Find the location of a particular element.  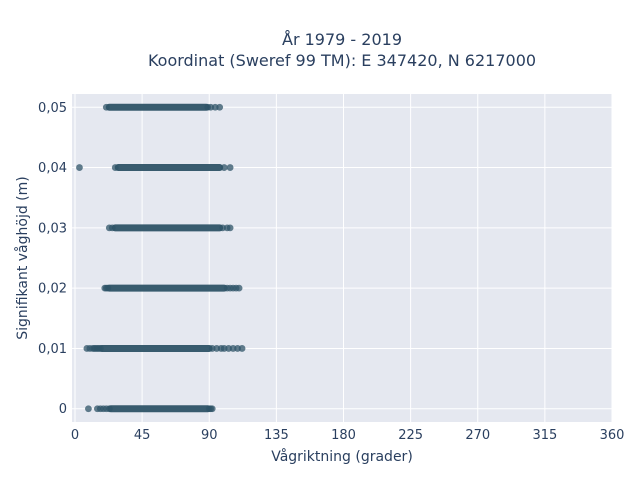

x-tick-label: 225 is located at coordinates (410, 435).